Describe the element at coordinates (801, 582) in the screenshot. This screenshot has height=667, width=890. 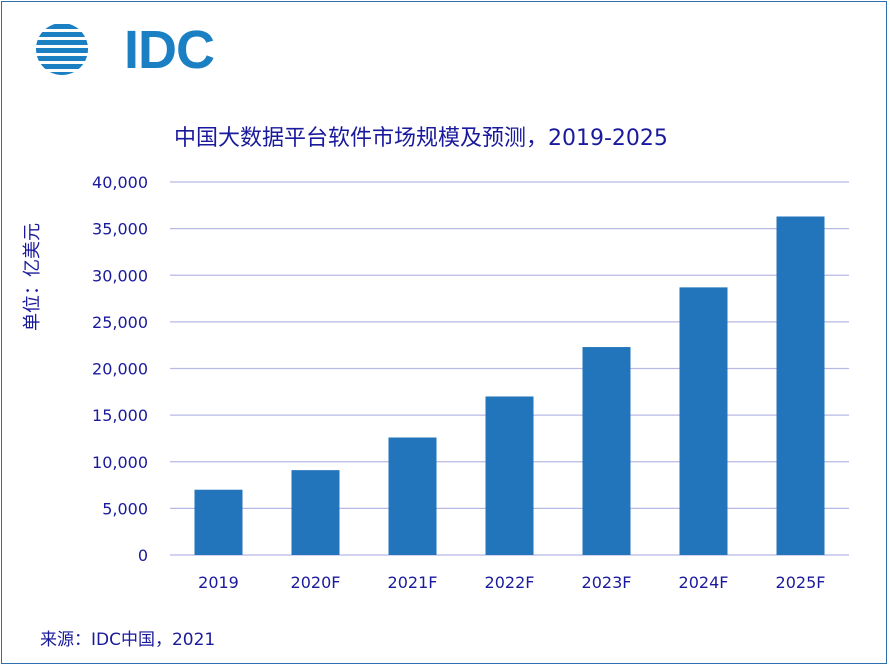
I see `x-tick-label: 2025F` at that location.